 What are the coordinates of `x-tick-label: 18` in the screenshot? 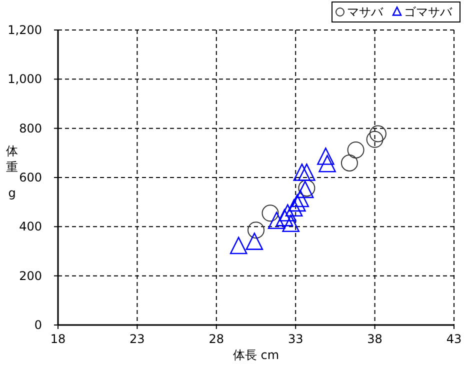 It's located at (58, 339).